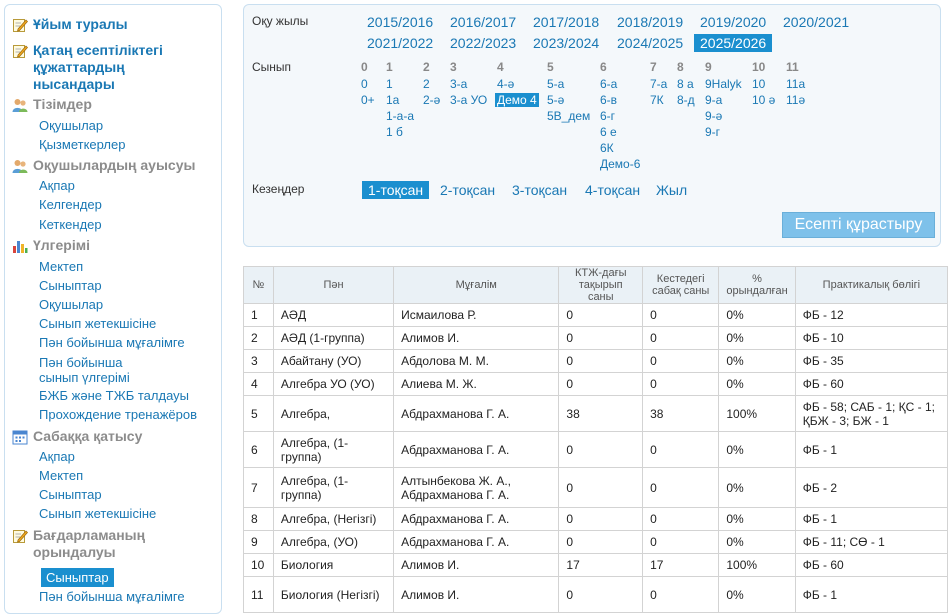 This screenshot has width=948, height=614. I want to click on sidebar-link-active: Сыныптар, so click(77, 577).